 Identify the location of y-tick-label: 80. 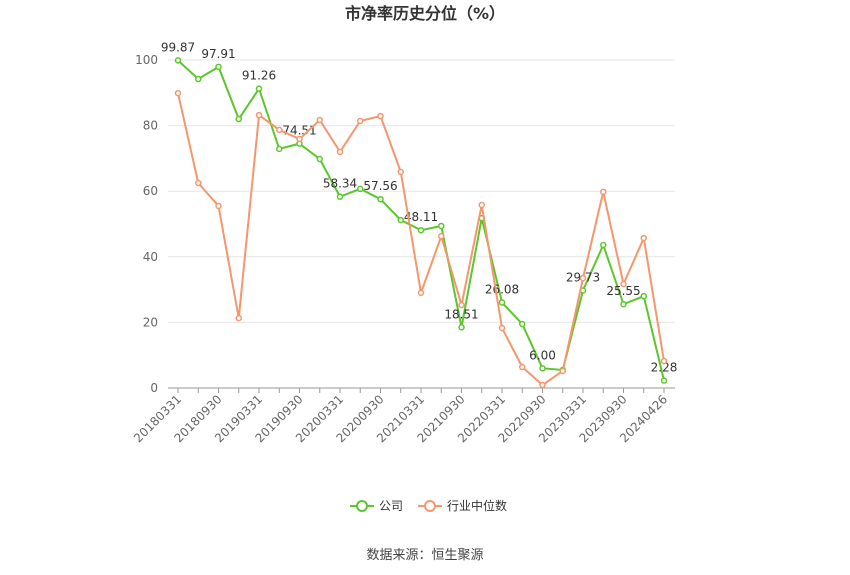
(150, 126).